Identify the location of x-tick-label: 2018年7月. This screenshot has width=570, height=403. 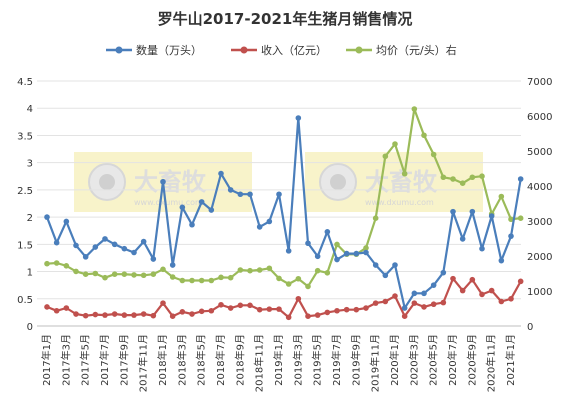
(220, 360).